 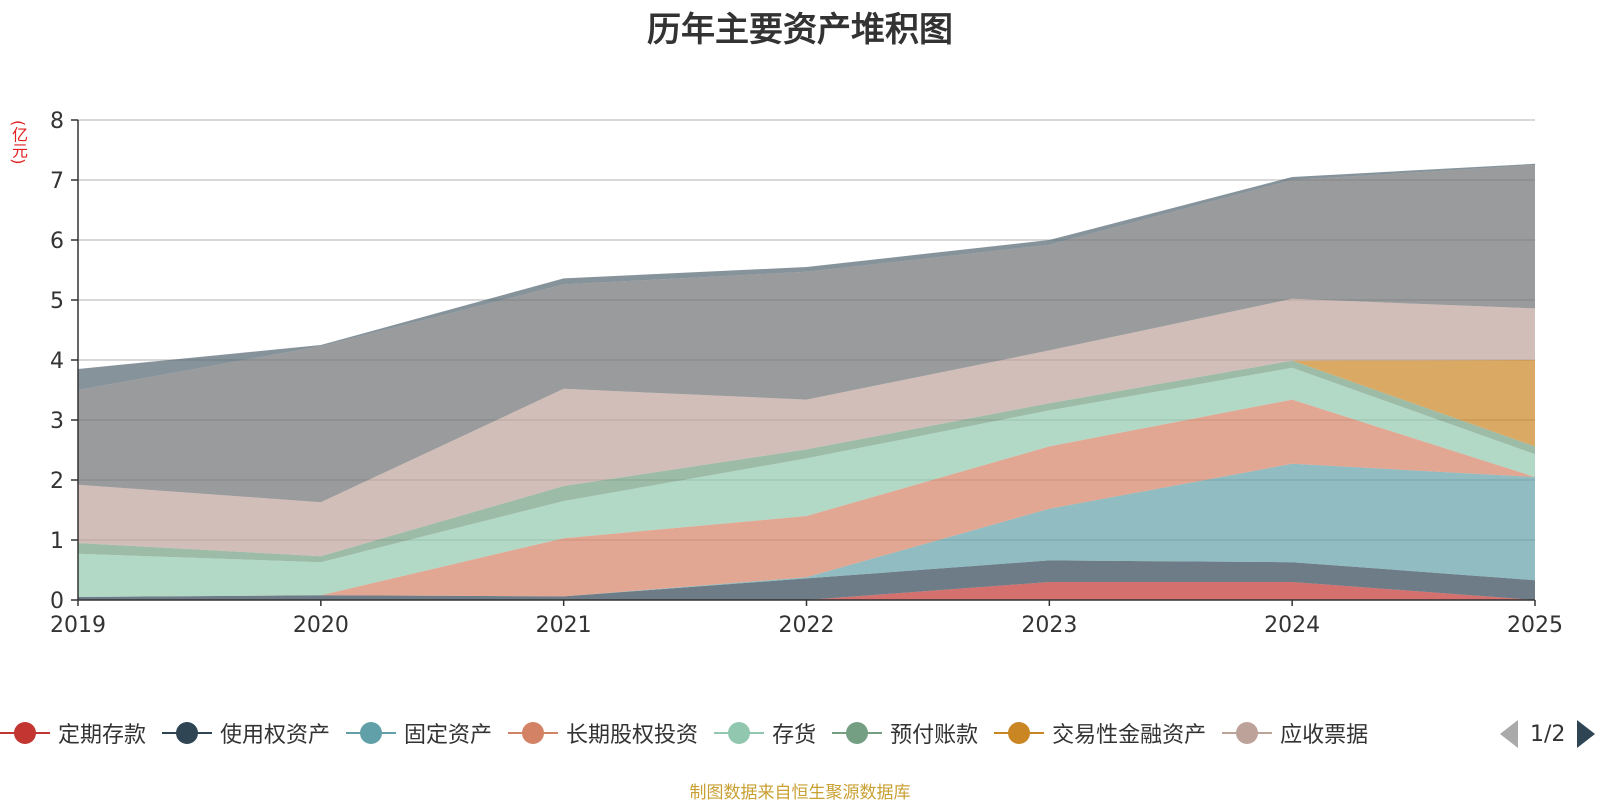 I want to click on x-tick-label: 2019, so click(x=78, y=625).